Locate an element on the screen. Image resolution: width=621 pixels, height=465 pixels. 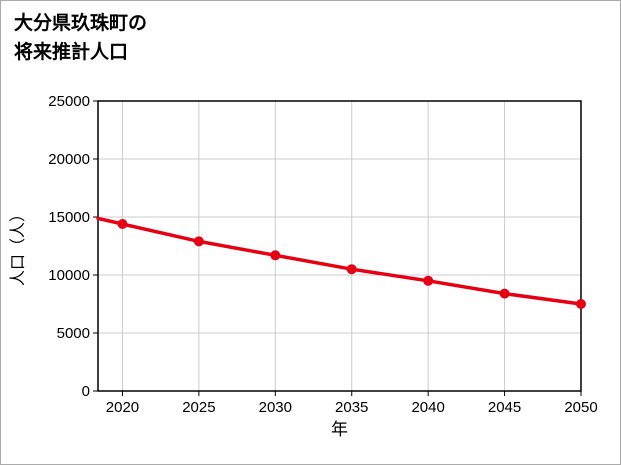
y-tick-label: 15000 is located at coordinates (69, 217).